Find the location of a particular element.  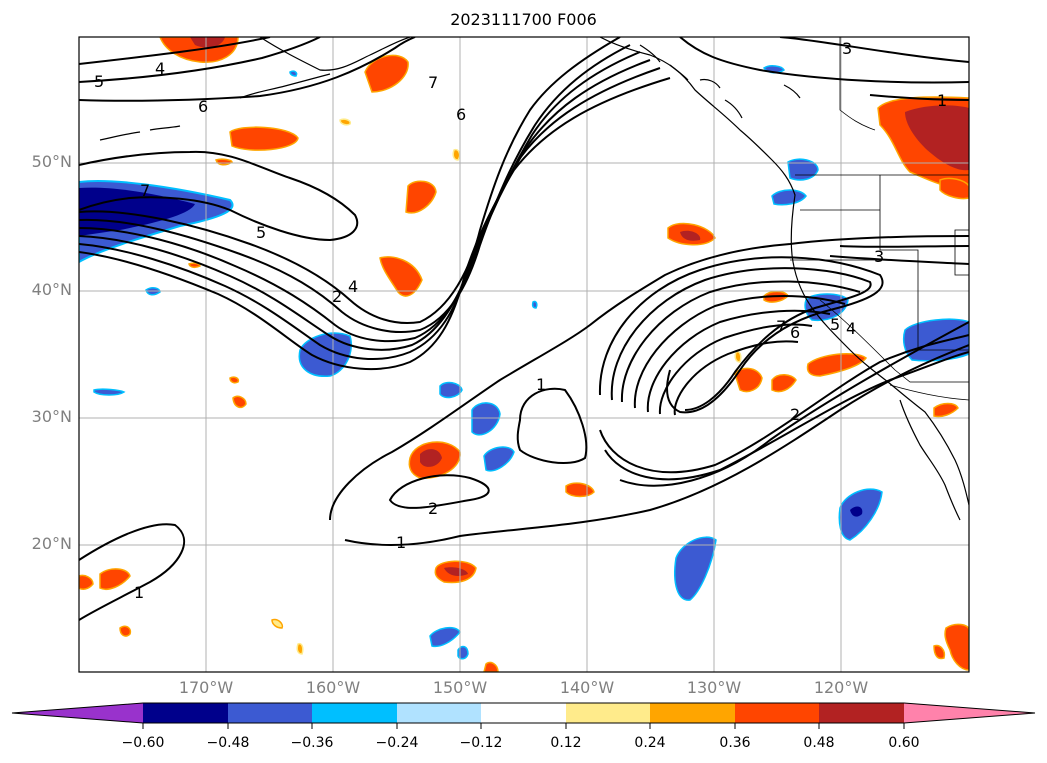

lat-label: 30°N is located at coordinates (51, 416).